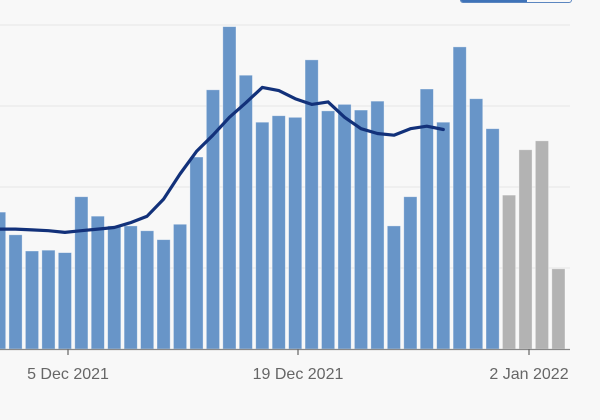 This screenshot has width=600, height=420. What do you see at coordinates (298, 374) in the screenshot?
I see `x-tick-label: 19 Dec 2021` at bounding box center [298, 374].